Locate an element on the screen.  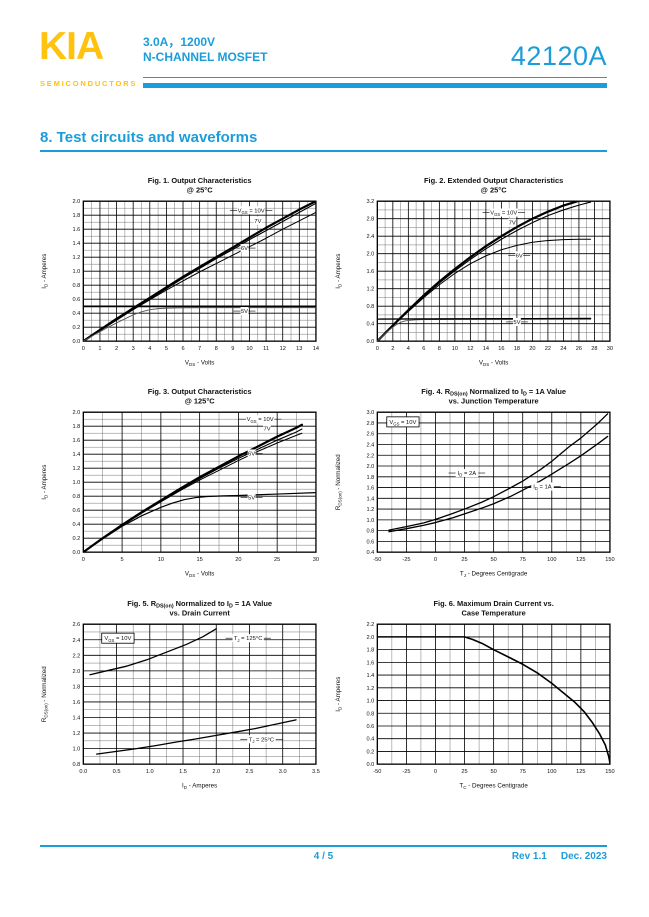
series-vgs-5v is located at coordinates (484, 330).